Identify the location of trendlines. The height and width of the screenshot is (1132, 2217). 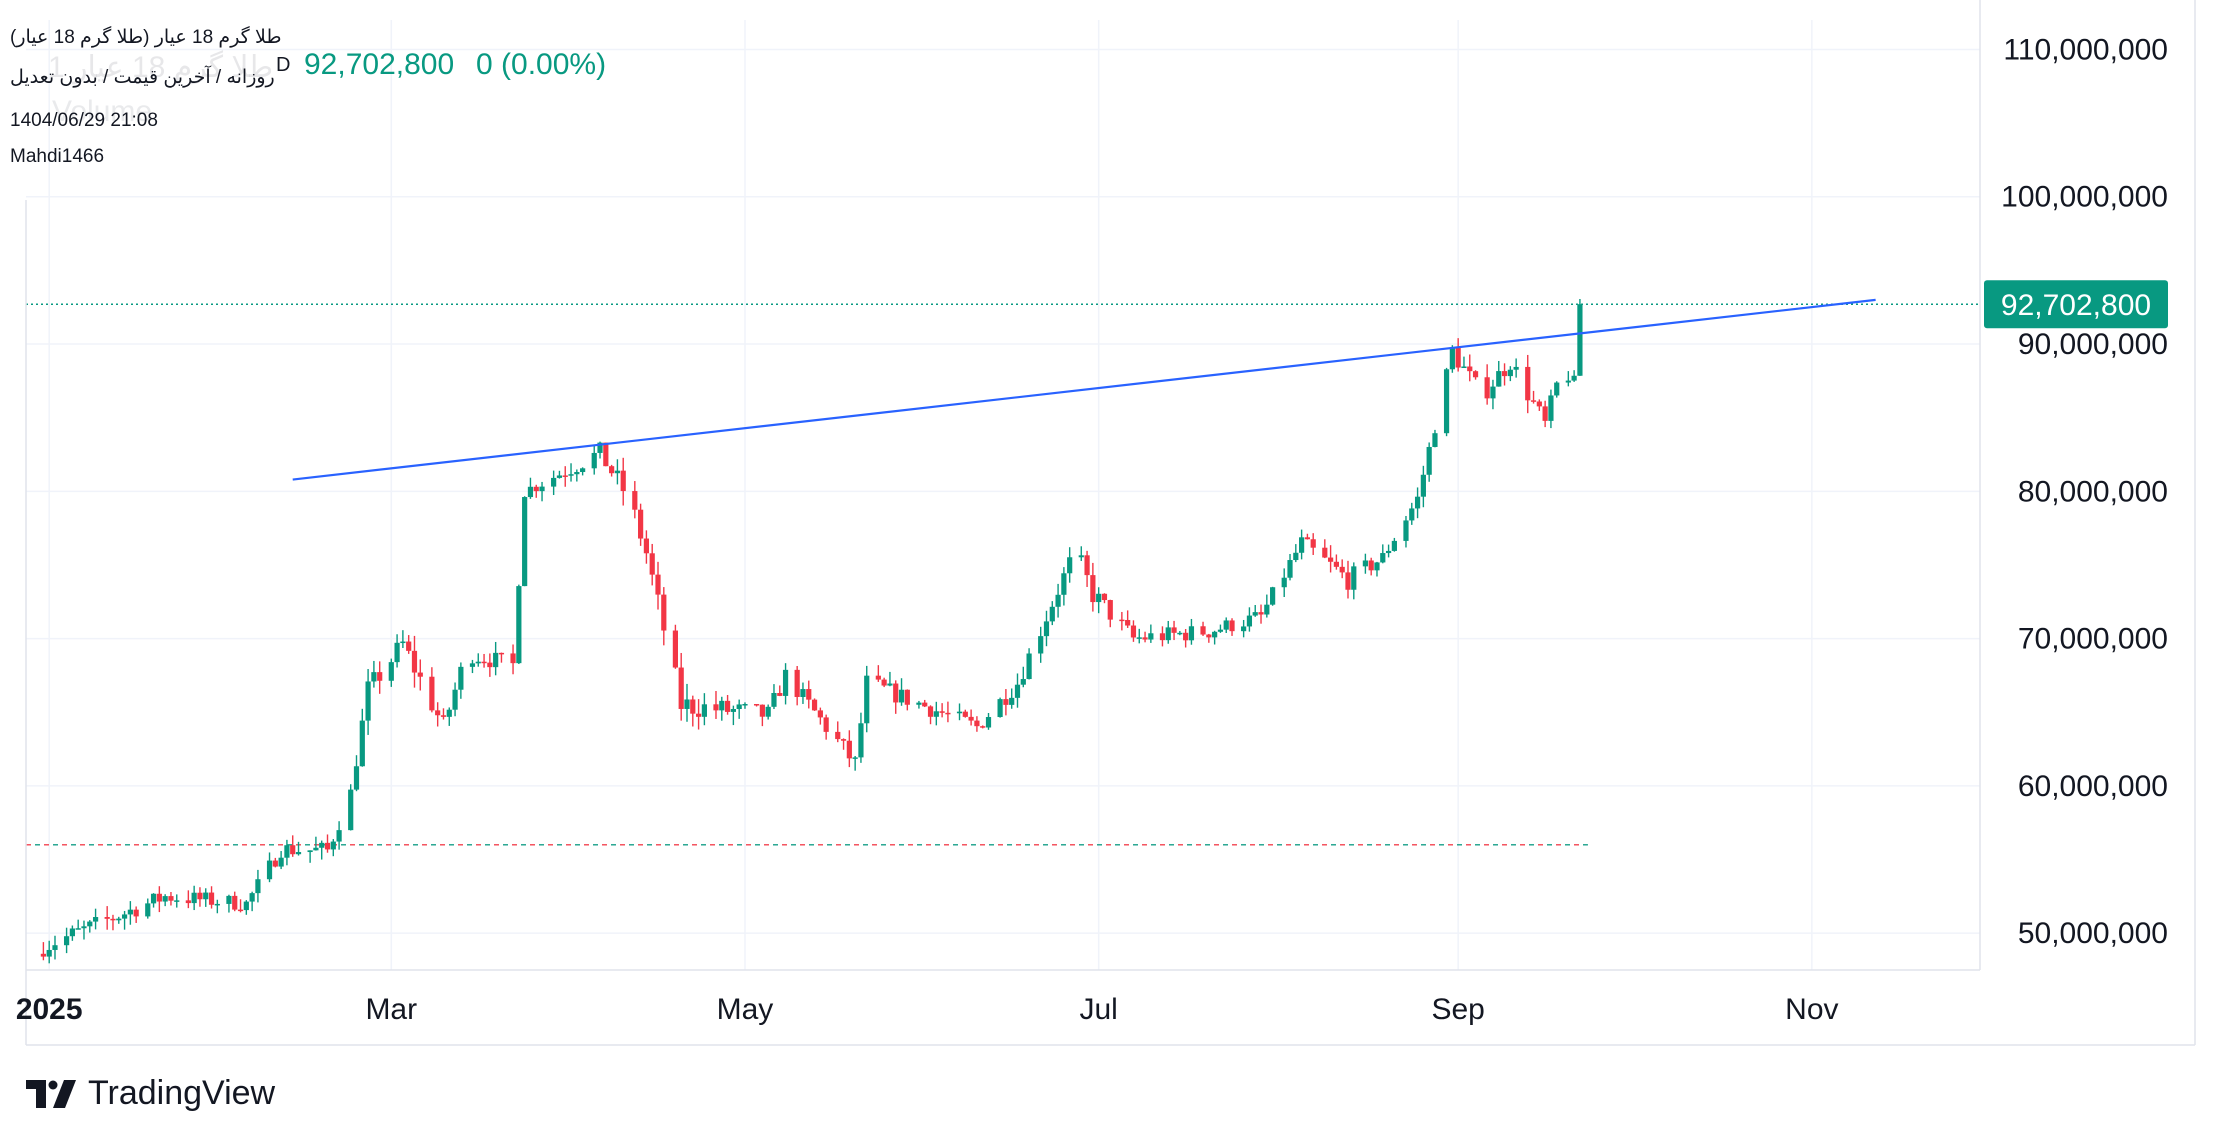
(1084, 389).